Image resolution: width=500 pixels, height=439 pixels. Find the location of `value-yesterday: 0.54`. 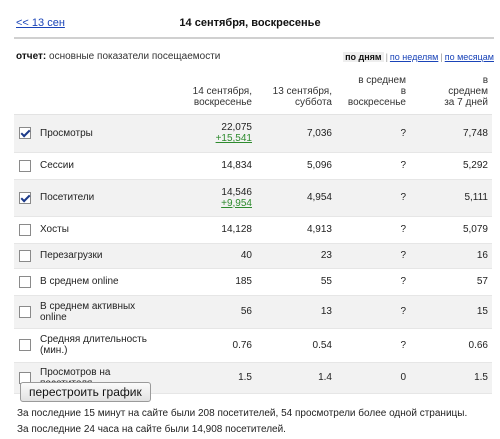

value-yesterday: 0.54 is located at coordinates (296, 345).